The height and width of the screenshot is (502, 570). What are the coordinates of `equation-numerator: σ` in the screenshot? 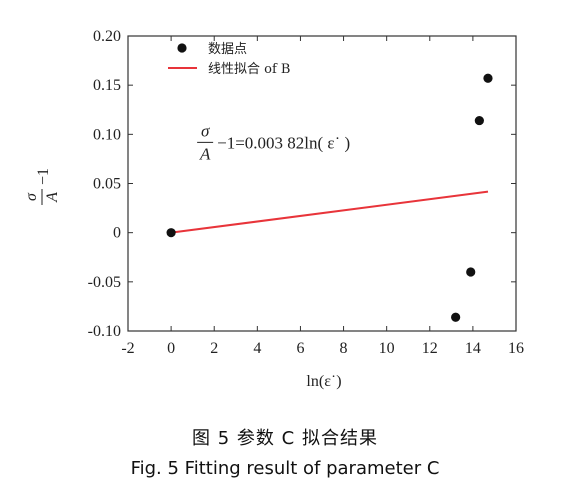 It's located at (205, 130).